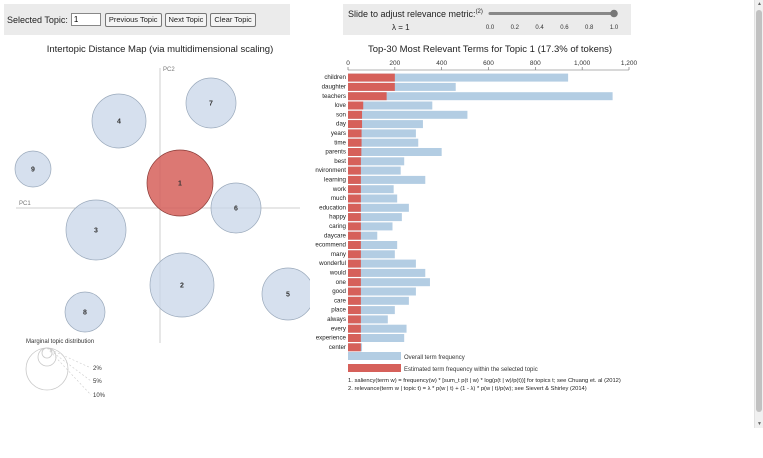 Image resolution: width=763 pixels, height=458 pixels. I want to click on topic-bubble-4: 4, so click(119, 121).